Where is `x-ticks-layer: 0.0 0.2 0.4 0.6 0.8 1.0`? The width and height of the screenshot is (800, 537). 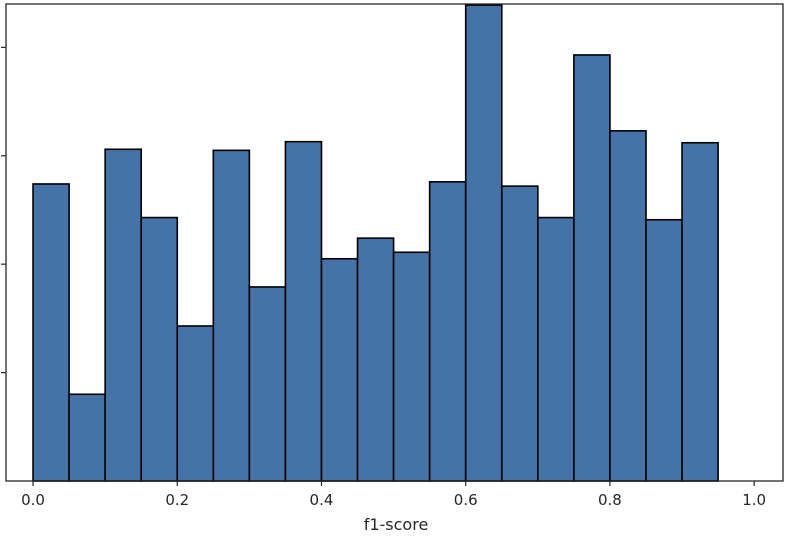
x-ticks-layer: 0.0 0.2 0.4 0.6 0.8 1.0 is located at coordinates (393, 495).